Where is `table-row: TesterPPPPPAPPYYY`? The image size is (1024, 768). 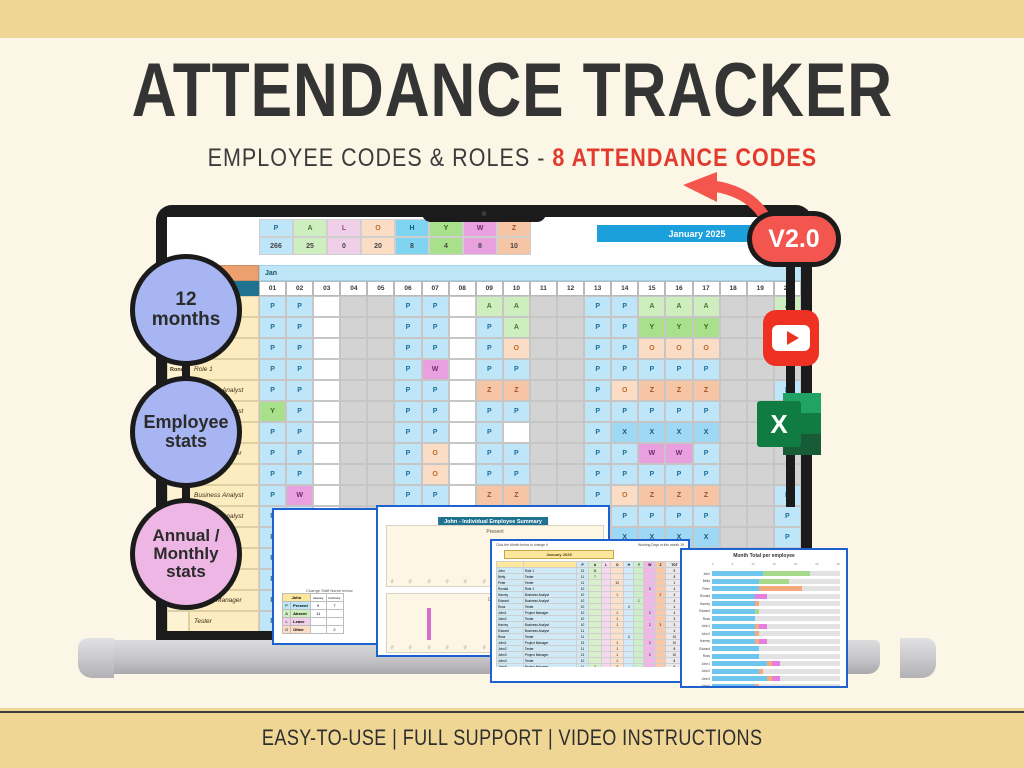 table-row: TesterPPPPPAPPYYY is located at coordinates (484, 327).